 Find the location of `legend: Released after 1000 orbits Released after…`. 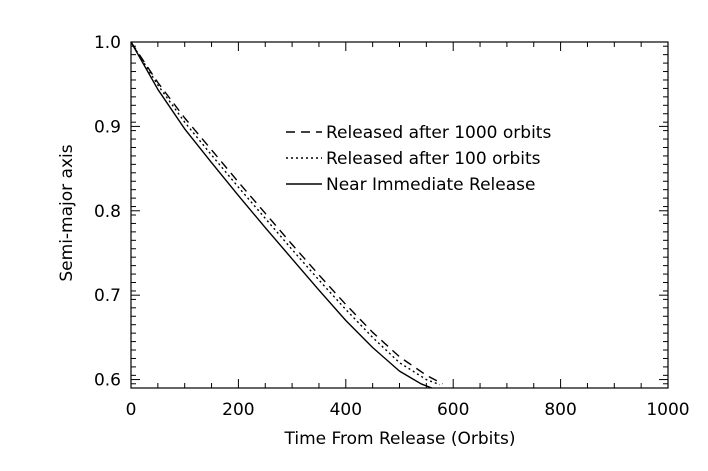

legend: Released after 1000 orbits Released after… is located at coordinates (418, 159).